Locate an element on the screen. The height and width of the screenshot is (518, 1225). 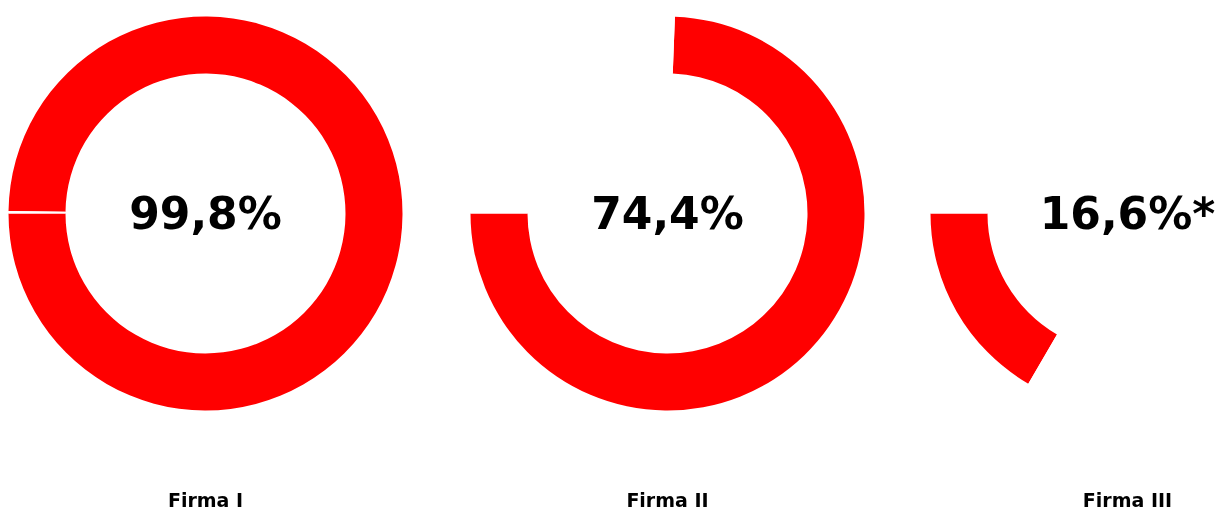
data-label: 74,4% is located at coordinates (667, 213).